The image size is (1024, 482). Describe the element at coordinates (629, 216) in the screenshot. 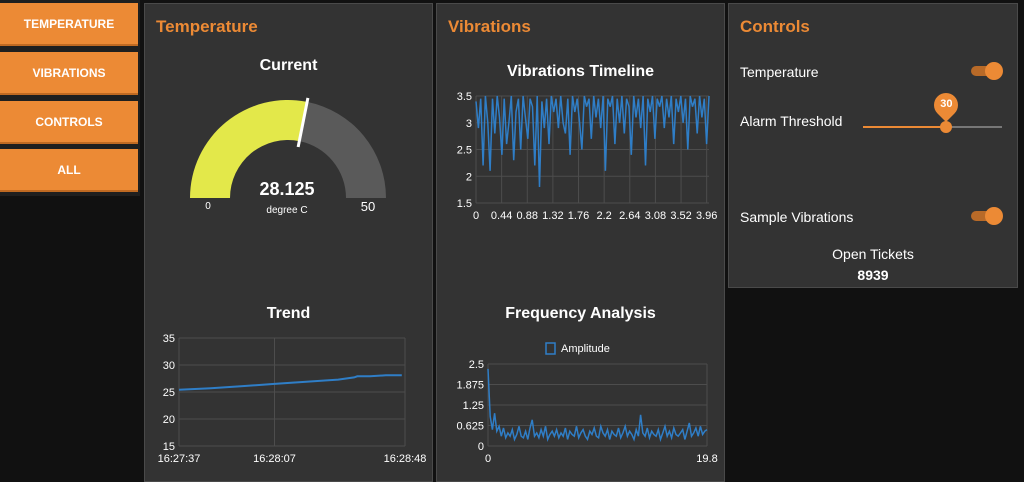

I see `x-tick-label: 2.64` at that location.